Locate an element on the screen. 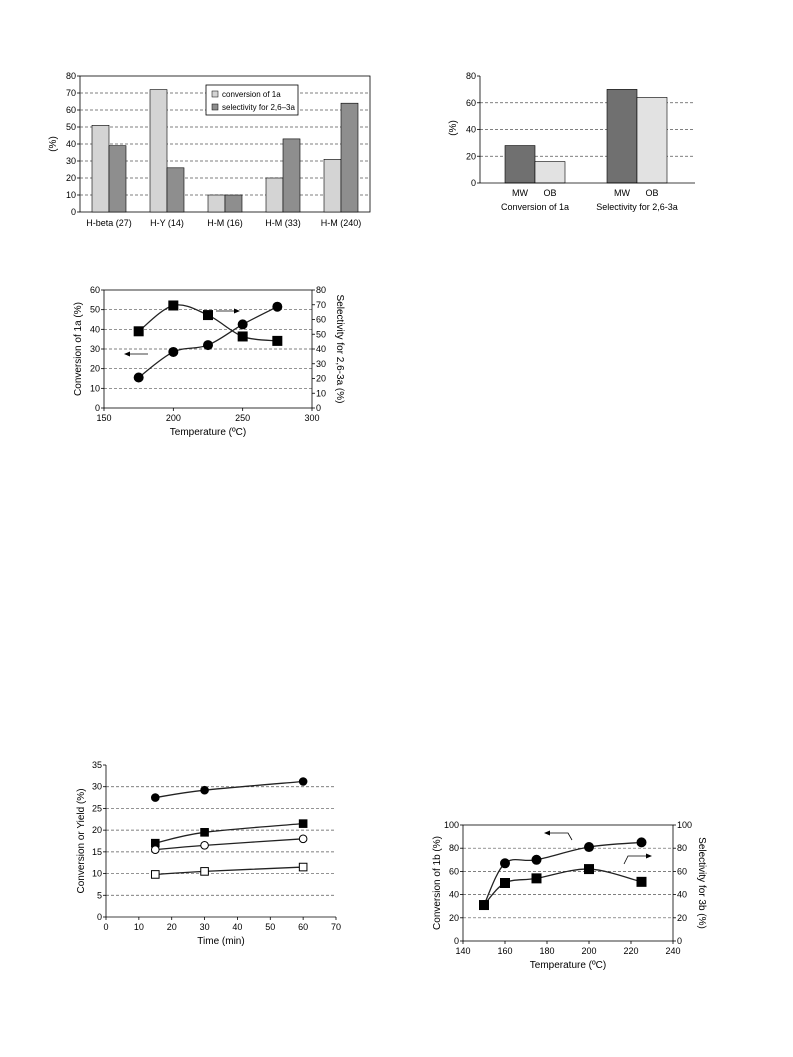 The height and width of the screenshot is (1057, 793). x-tick-label: 40 is located at coordinates (237, 927).